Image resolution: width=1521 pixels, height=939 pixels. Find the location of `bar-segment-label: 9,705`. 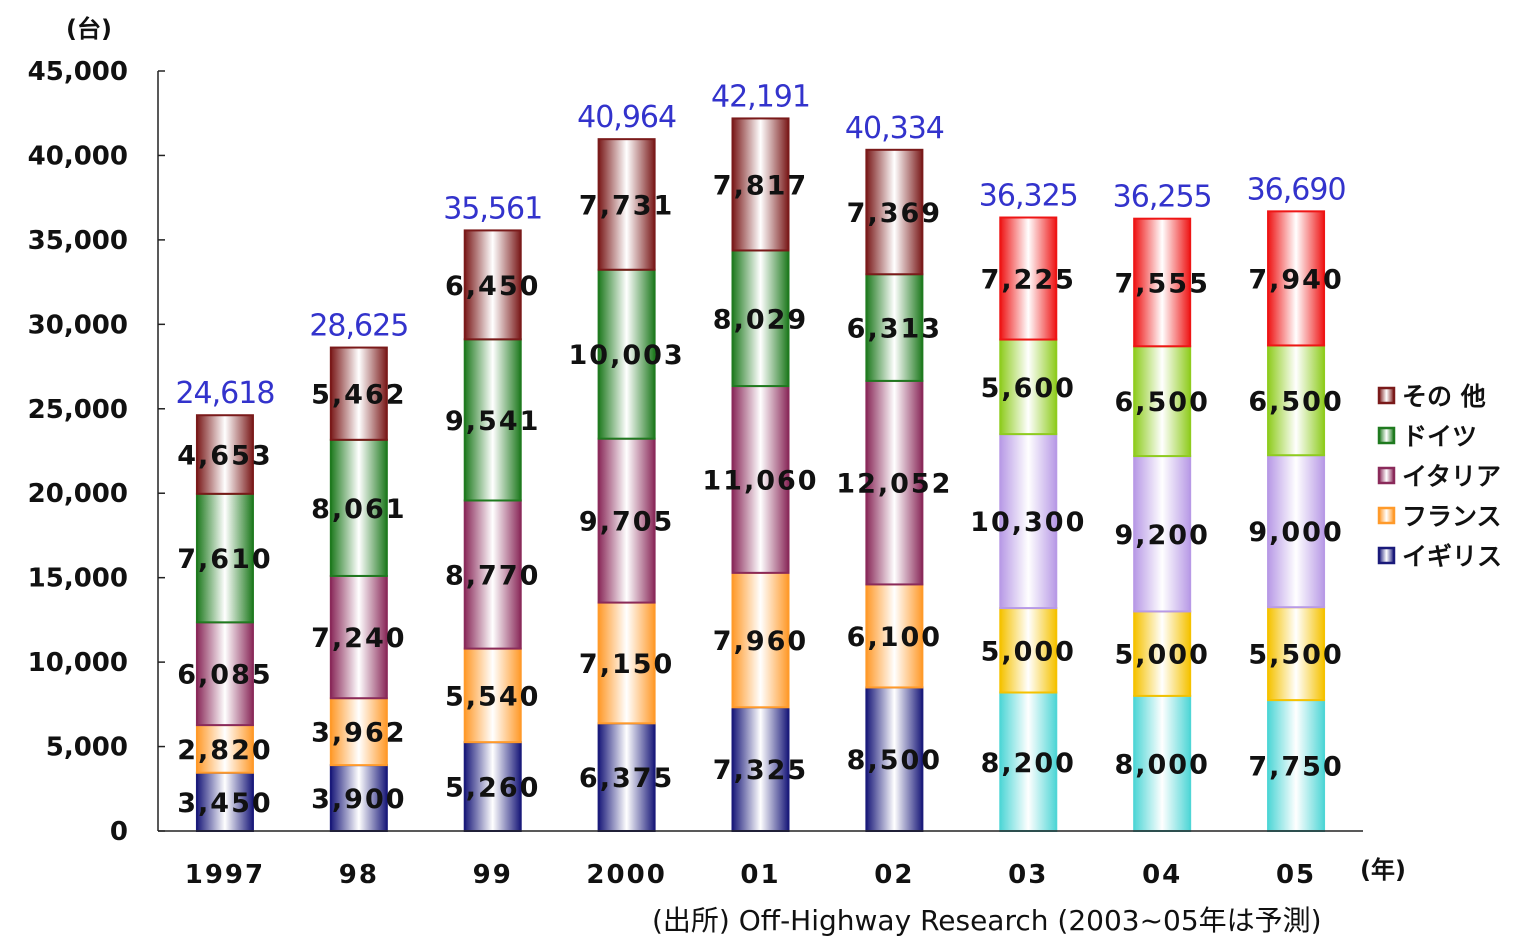

bar-segment-label: 9,705 is located at coordinates (626, 522).